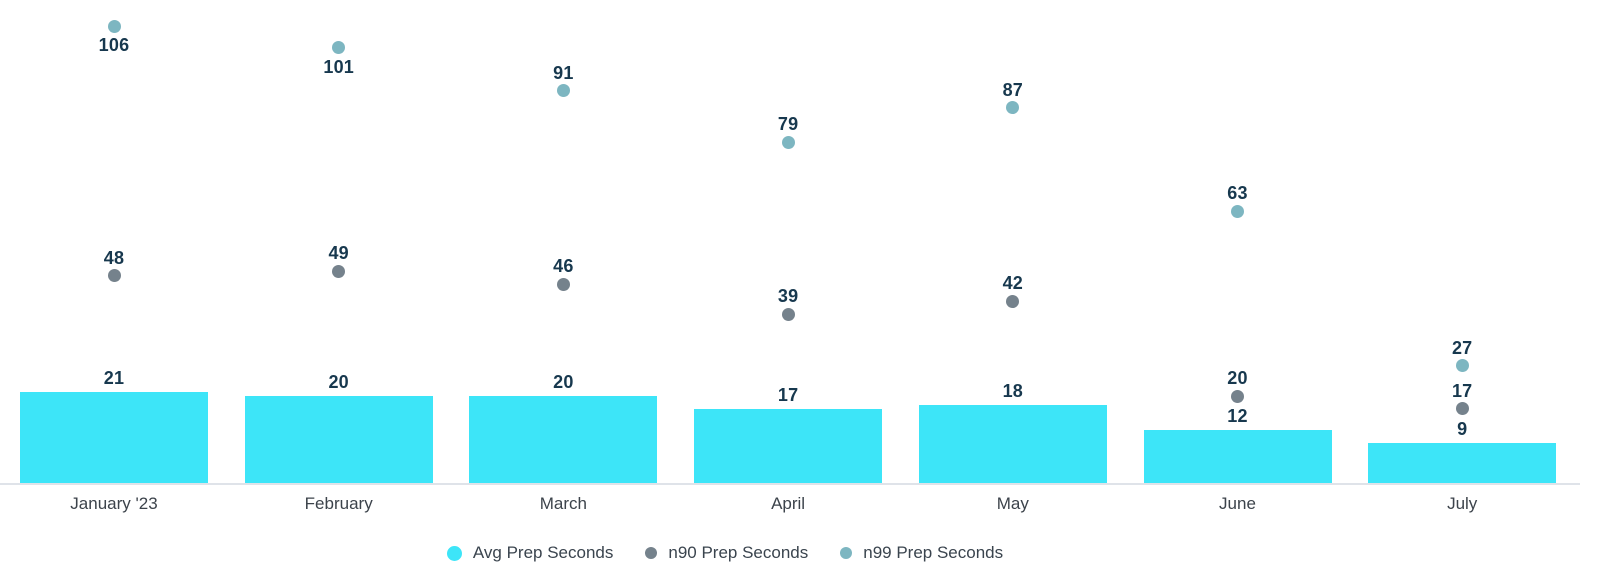  What do you see at coordinates (114, 45) in the screenshot?
I see `n99-prep-seconds-value-label: 106` at bounding box center [114, 45].